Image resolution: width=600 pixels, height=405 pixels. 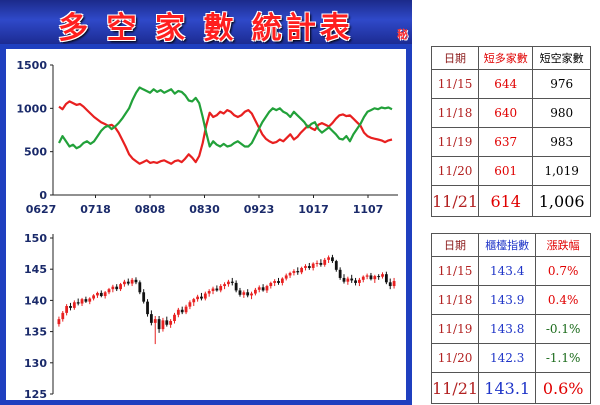 I want to click on row-change-pct: -0.1%, so click(x=563, y=329).